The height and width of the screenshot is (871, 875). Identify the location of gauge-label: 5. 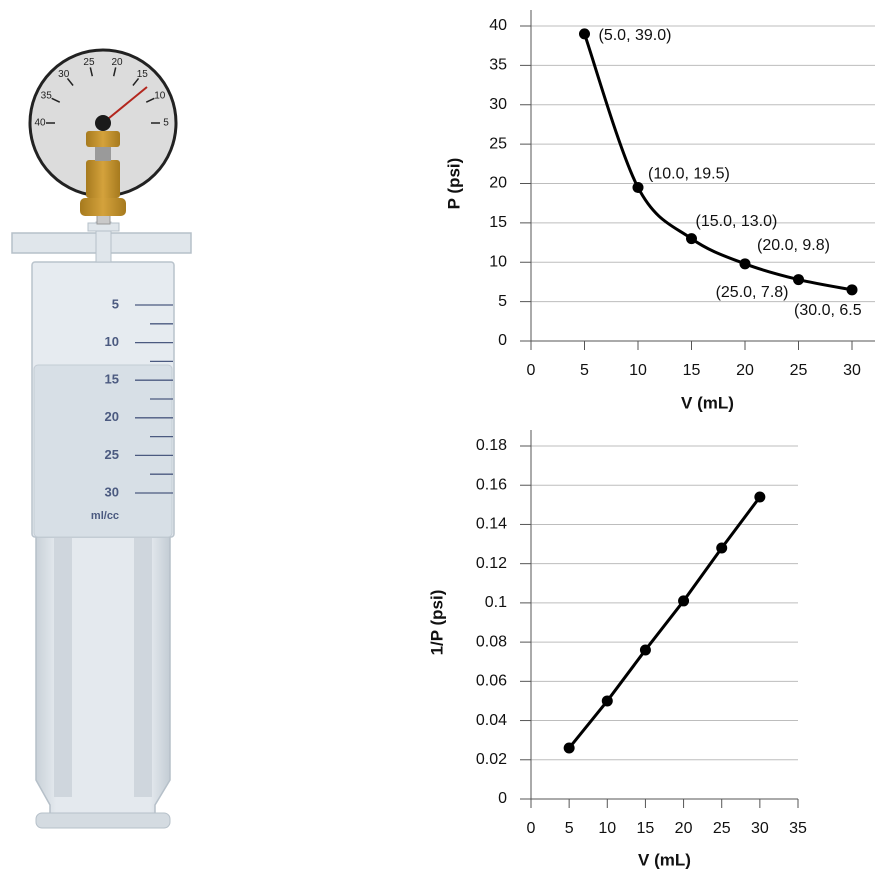
(166, 123).